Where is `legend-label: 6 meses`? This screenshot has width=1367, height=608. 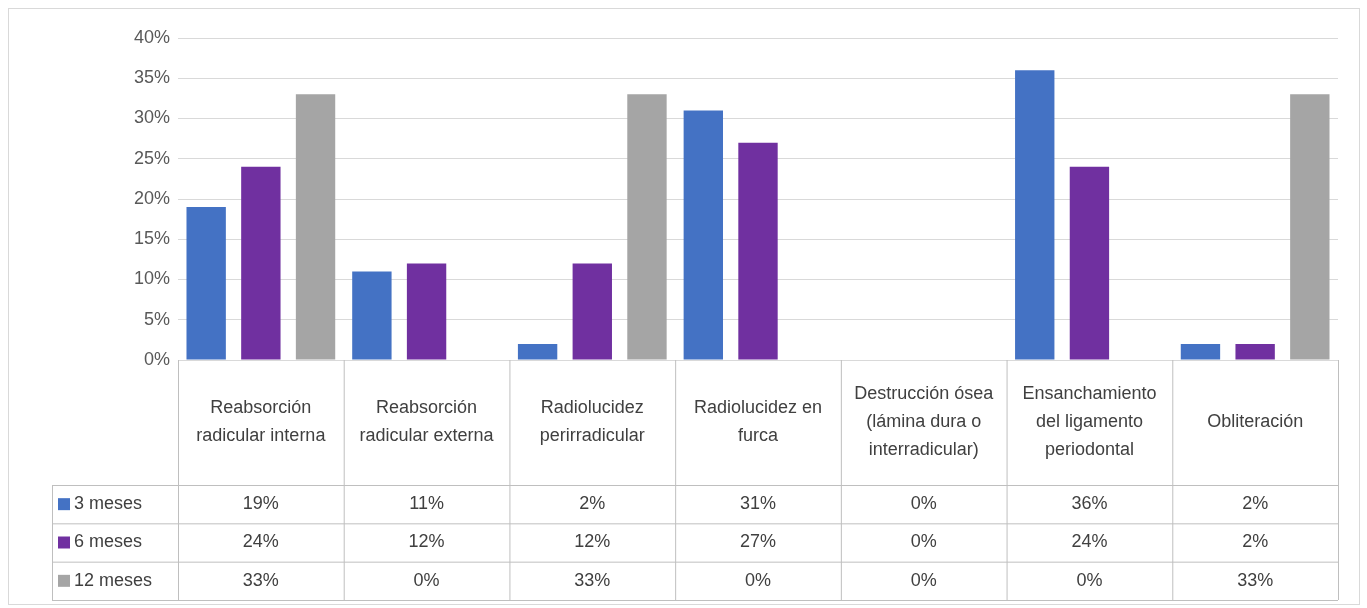 legend-label: 6 meses is located at coordinates (108, 541).